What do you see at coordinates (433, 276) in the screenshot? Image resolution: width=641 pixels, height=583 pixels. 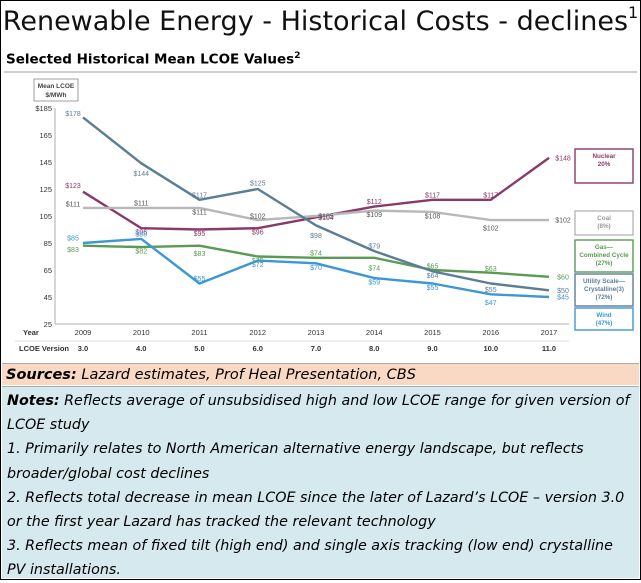 I see `data-label: $64` at bounding box center [433, 276].